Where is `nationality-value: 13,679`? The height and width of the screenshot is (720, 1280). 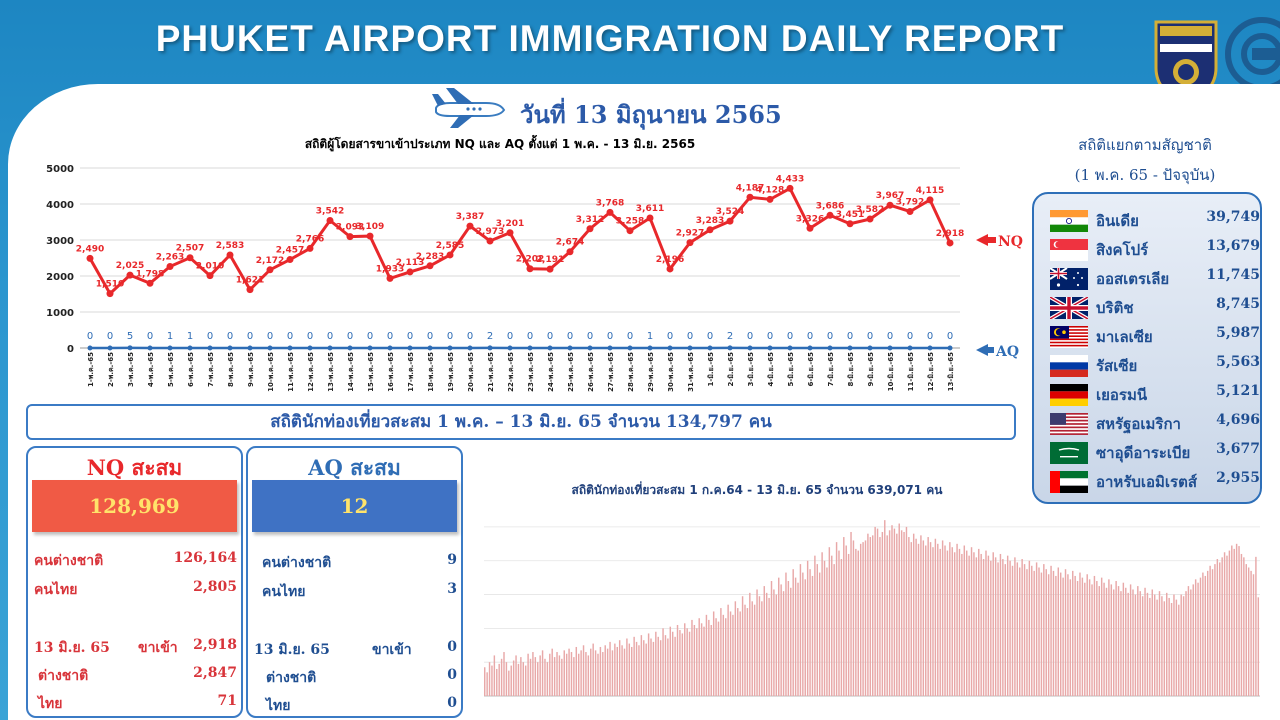
nationality-value: 13,679 is located at coordinates (1233, 246).